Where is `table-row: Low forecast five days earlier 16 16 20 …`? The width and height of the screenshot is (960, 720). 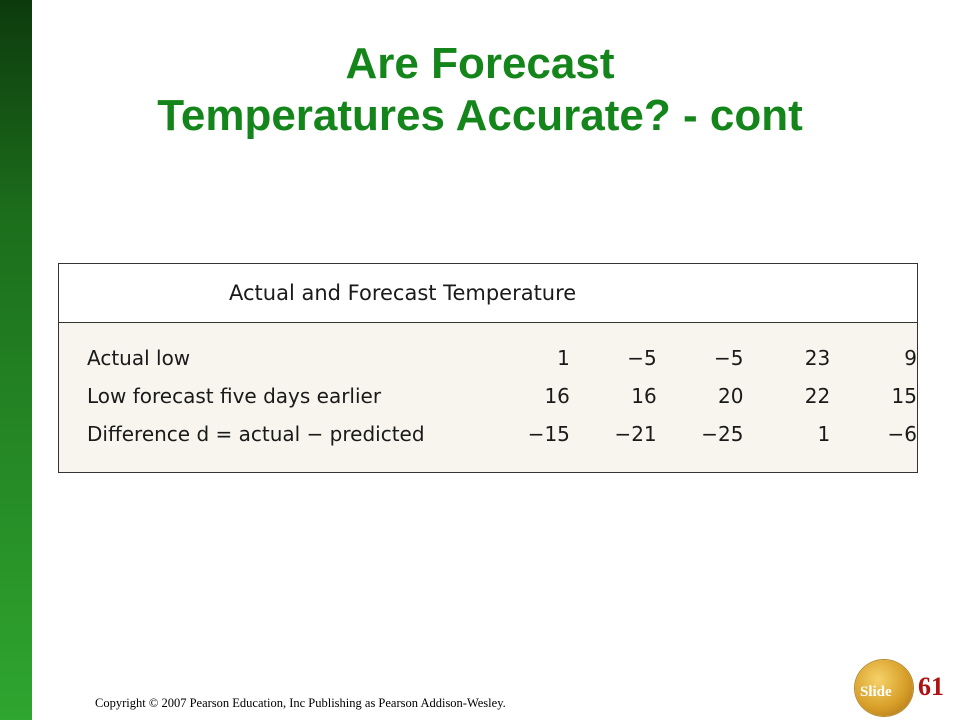 table-row: Low forecast five days earlier 16 16 20 … is located at coordinates (488, 396).